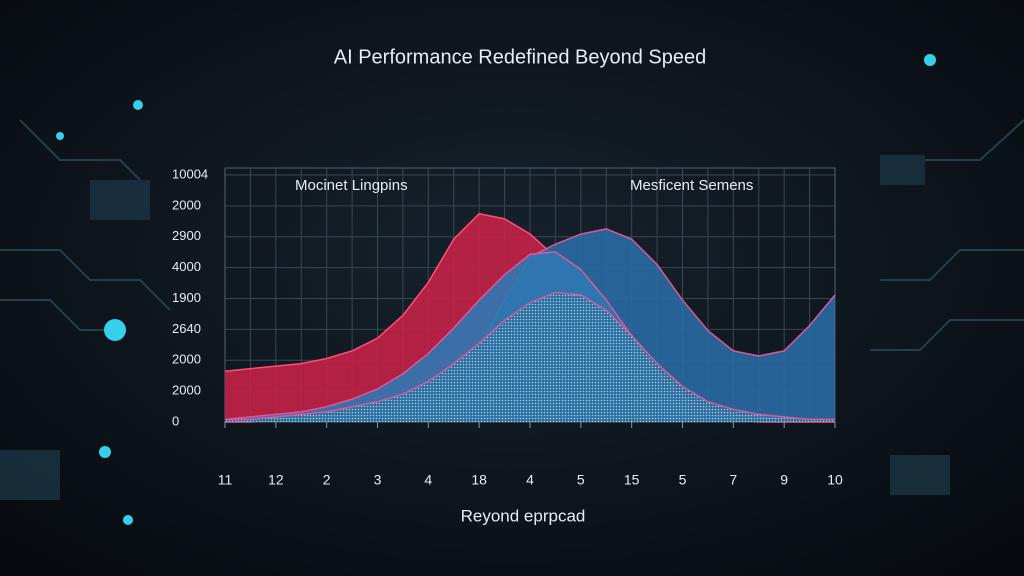 The image size is (1024, 576). What do you see at coordinates (520, 57) in the screenshot?
I see `chart-title: AI Performance Redefined Beyond Speed` at bounding box center [520, 57].